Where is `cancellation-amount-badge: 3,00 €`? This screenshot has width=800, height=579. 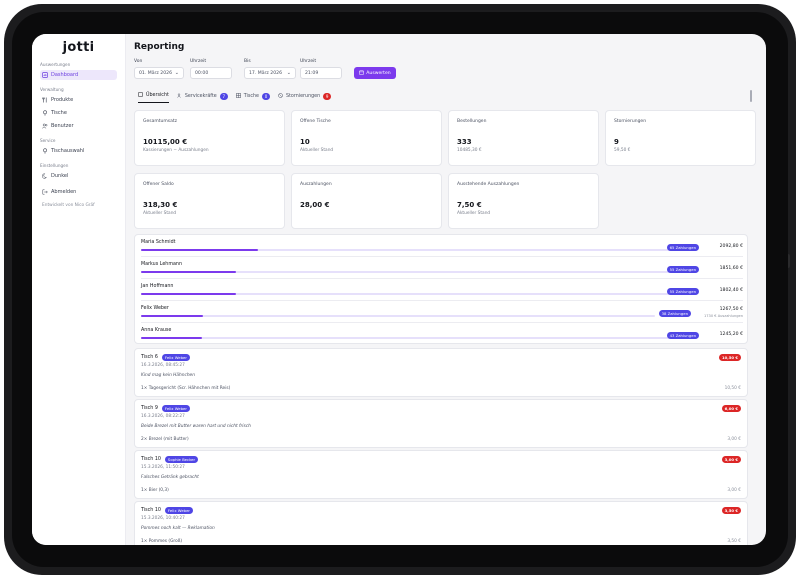 cancellation-amount-badge: 3,00 € is located at coordinates (731, 459).